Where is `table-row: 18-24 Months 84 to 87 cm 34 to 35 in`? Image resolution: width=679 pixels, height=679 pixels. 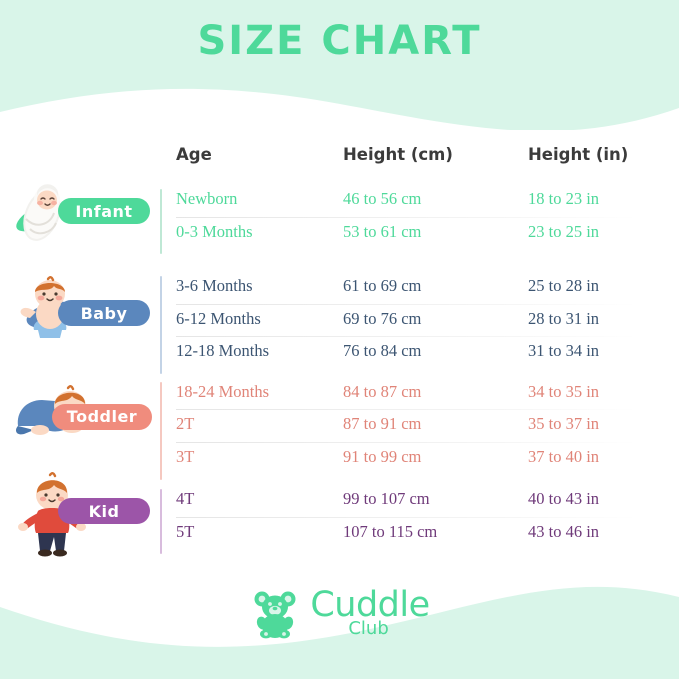
table-row: 18-24 Months 84 to 87 cm 34 to 35 in is located at coordinates (339, 394).